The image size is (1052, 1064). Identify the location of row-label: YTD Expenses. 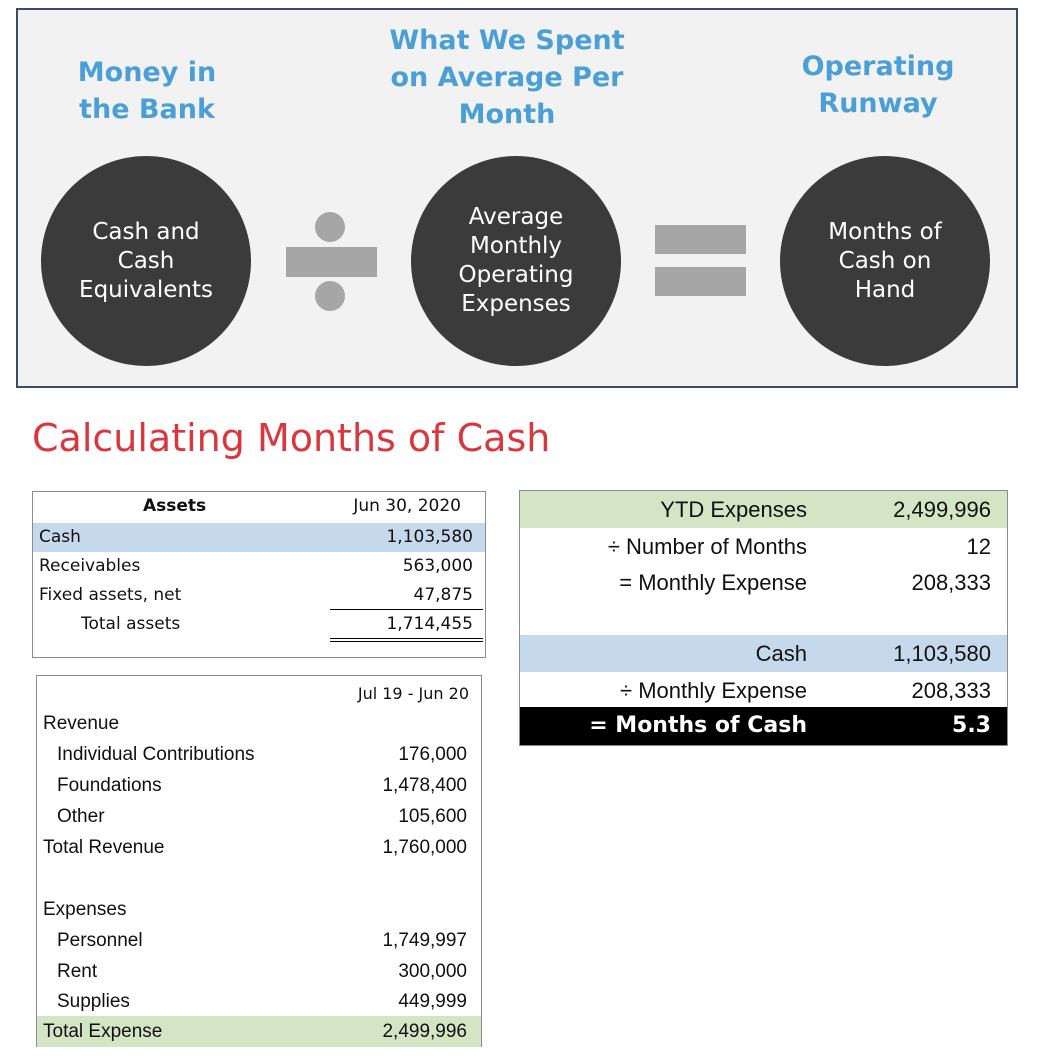
(733, 509).